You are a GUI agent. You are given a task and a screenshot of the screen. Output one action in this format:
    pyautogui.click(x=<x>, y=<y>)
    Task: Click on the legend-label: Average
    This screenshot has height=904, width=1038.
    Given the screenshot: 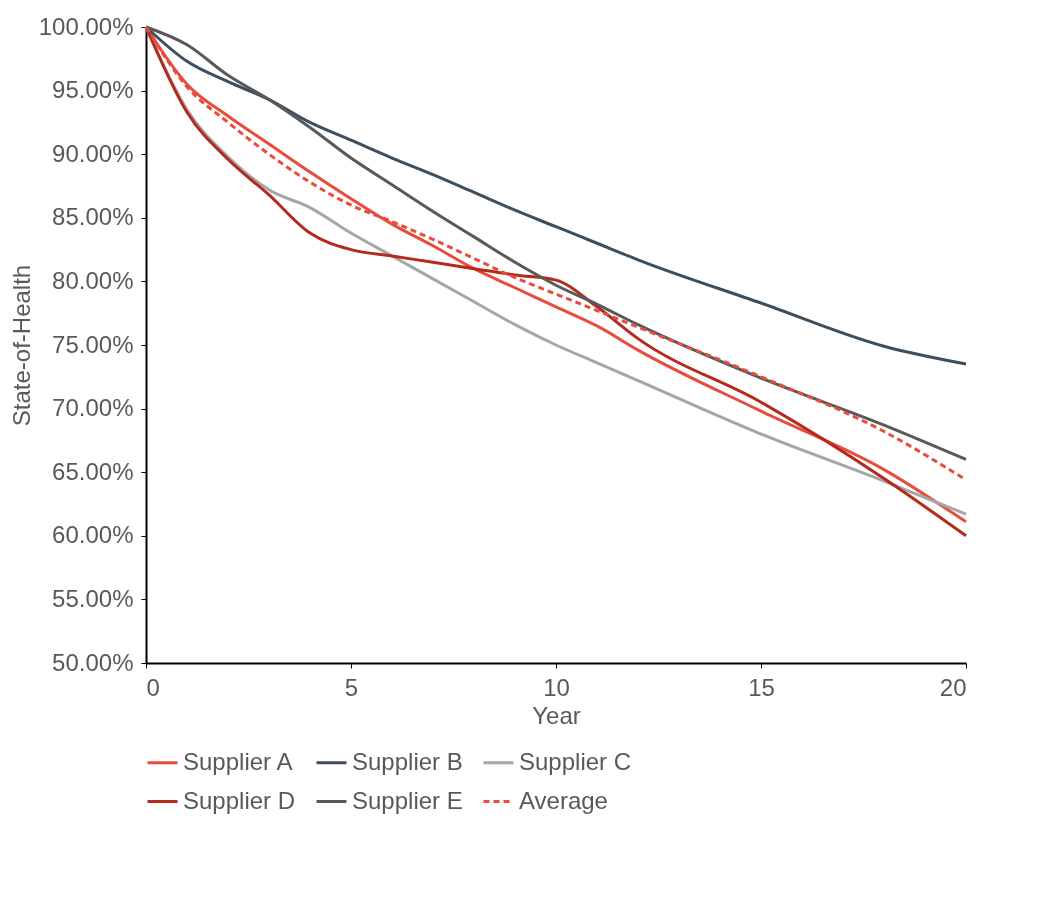 What is the action you would take?
    pyautogui.click(x=563, y=800)
    